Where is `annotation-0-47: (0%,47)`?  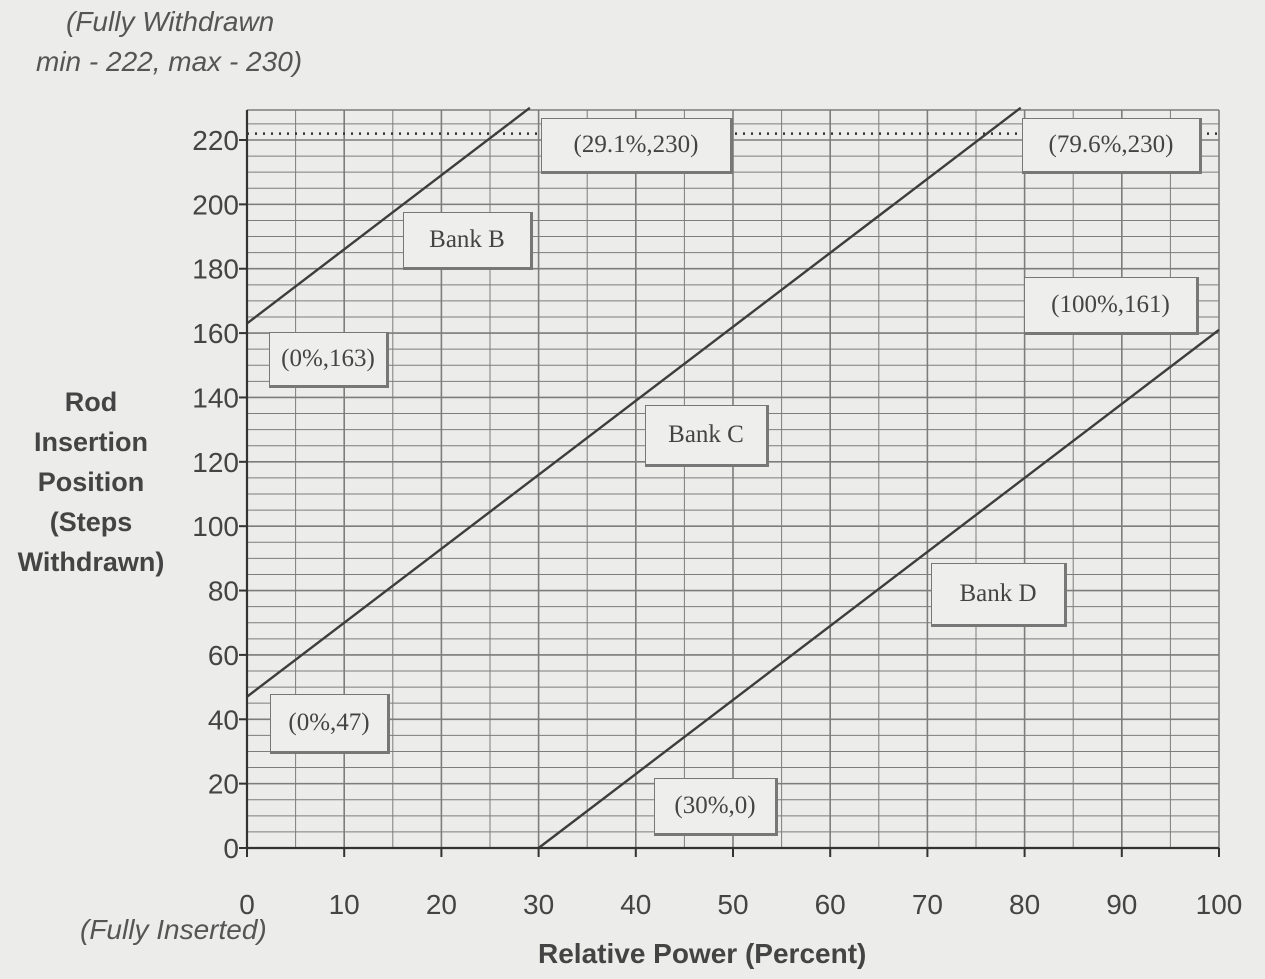
annotation-0-47: (0%,47) is located at coordinates (330, 724).